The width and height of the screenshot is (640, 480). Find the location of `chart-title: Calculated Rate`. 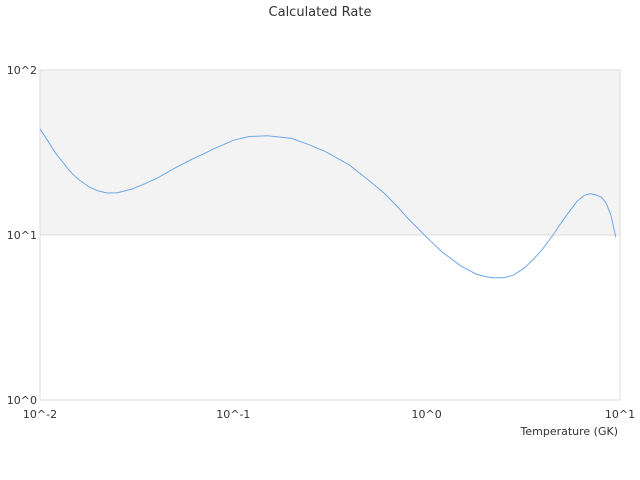

chart-title: Calculated Rate is located at coordinates (320, 12).